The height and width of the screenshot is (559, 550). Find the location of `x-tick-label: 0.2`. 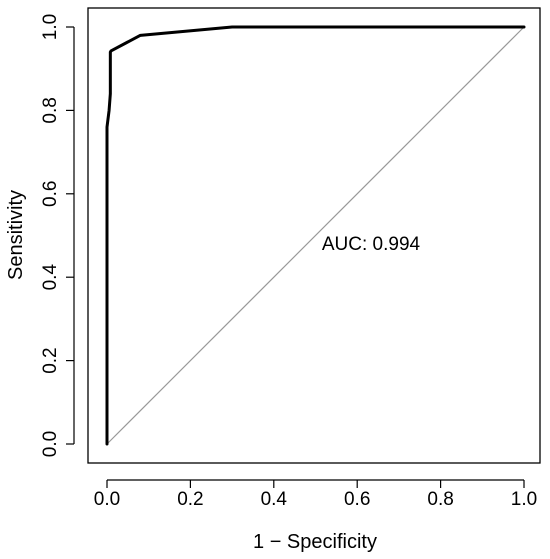

x-tick-label: 0.2 is located at coordinates (190, 499).